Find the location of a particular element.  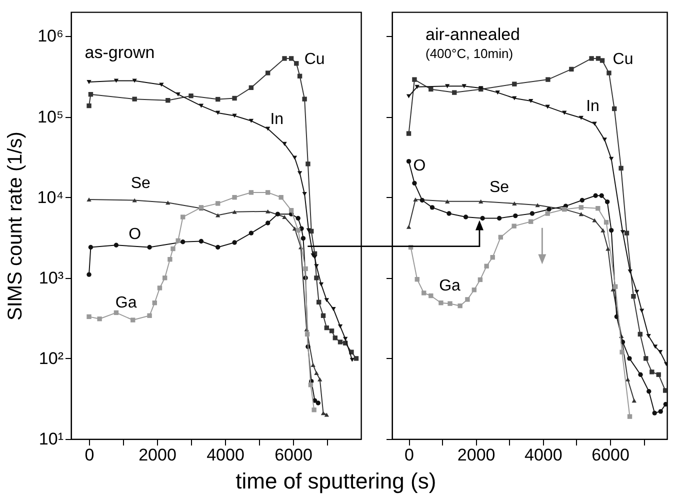

x-tick-label: 4000 is located at coordinates (543, 455).